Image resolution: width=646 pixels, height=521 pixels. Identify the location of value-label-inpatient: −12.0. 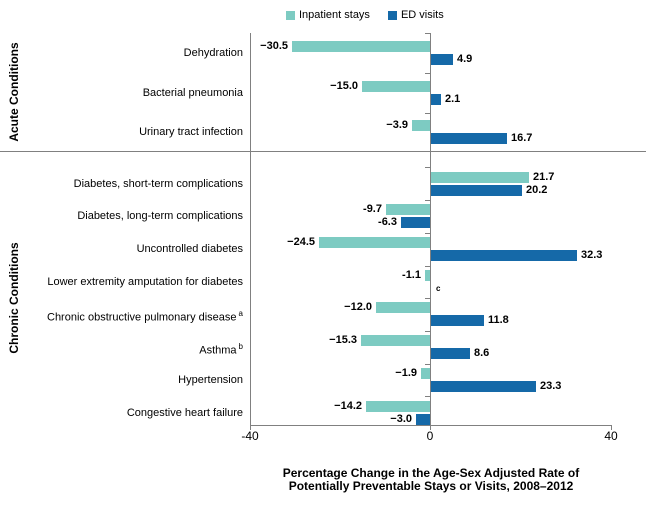
(358, 307).